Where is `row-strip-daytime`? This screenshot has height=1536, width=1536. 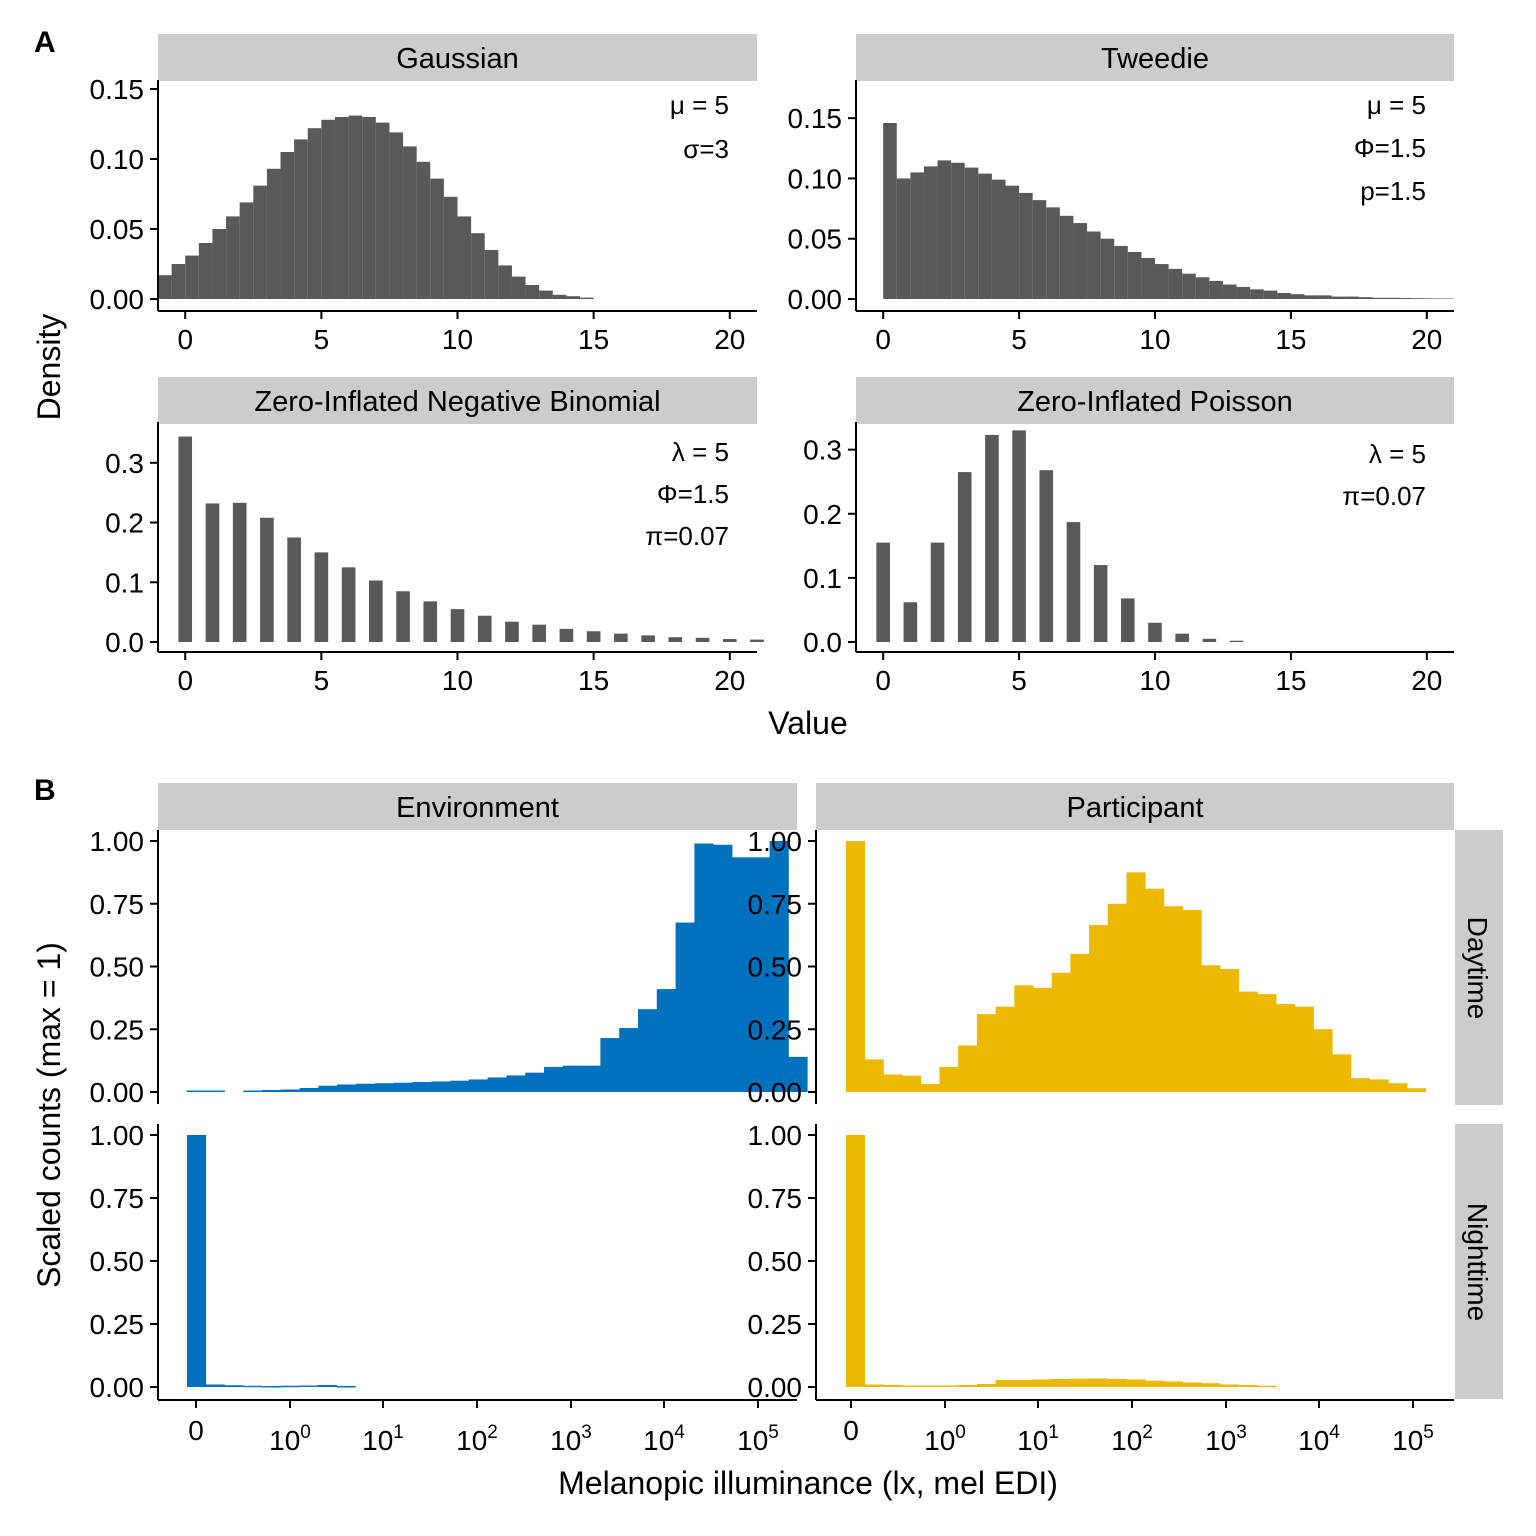 row-strip-daytime is located at coordinates (1479, 967).